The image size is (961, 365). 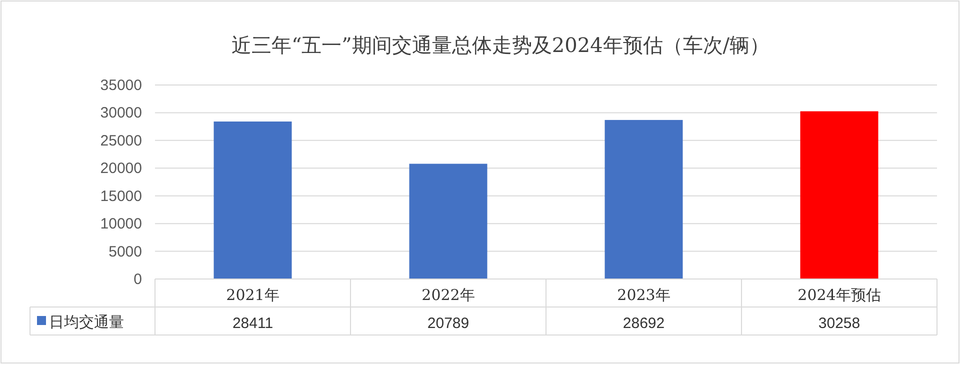 I want to click on y-tick-label: 15000, so click(x=121, y=196).